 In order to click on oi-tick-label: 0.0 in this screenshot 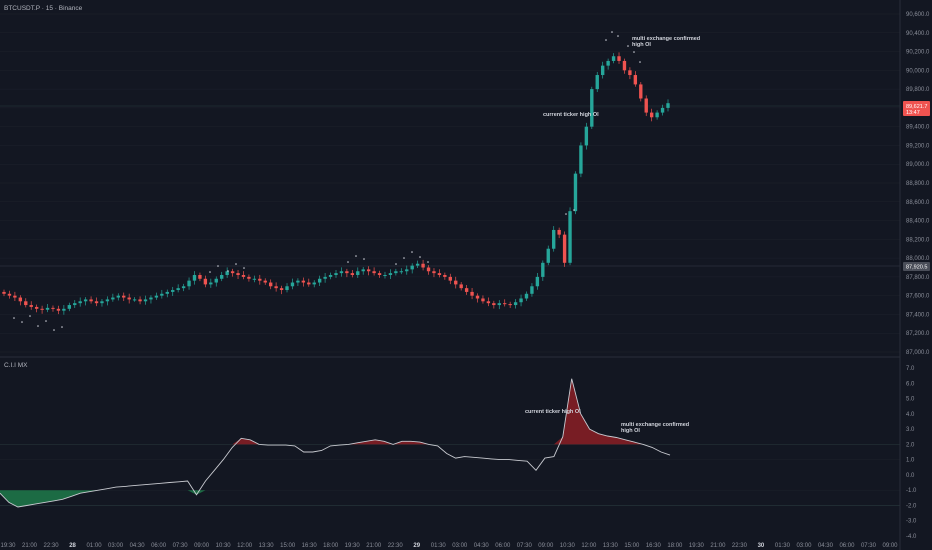, I will do `click(910, 476)`.